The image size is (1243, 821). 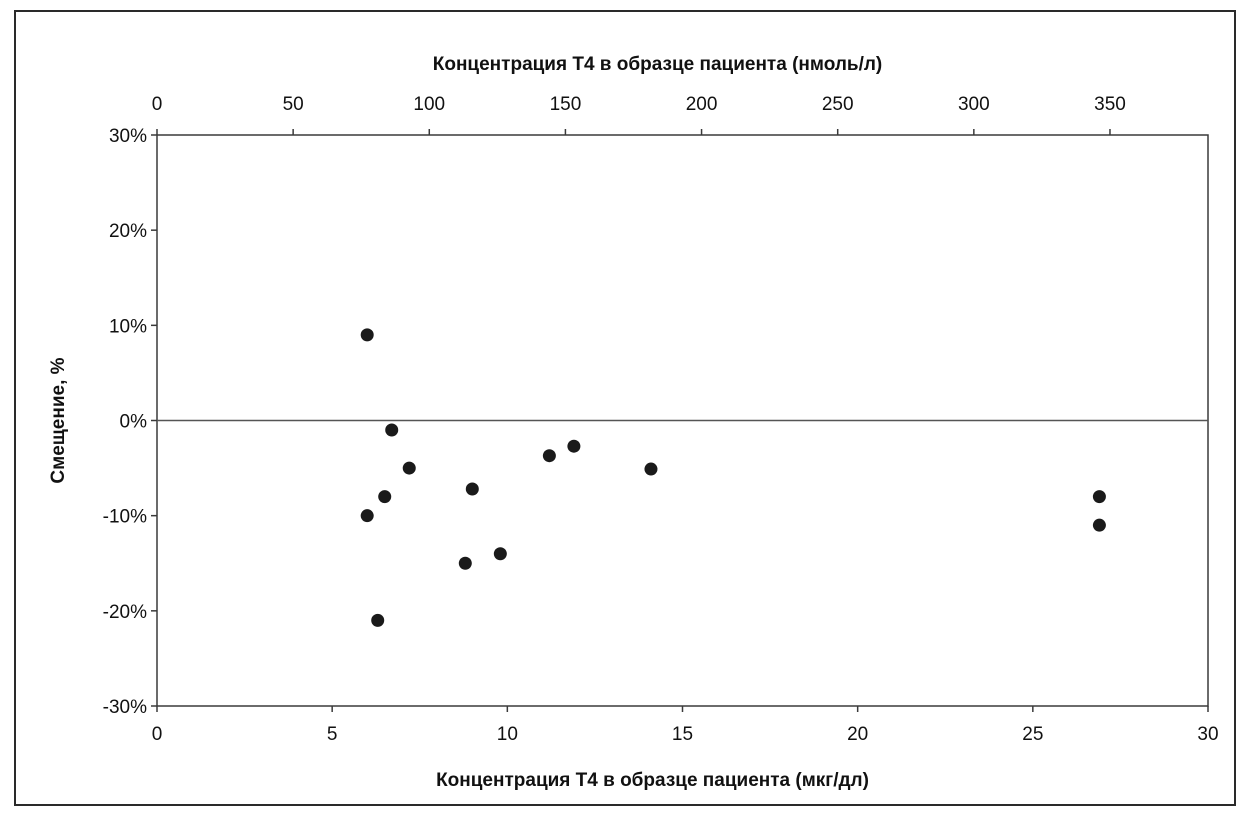 I want to click on x-tick-label: 30, so click(x=1207, y=734).